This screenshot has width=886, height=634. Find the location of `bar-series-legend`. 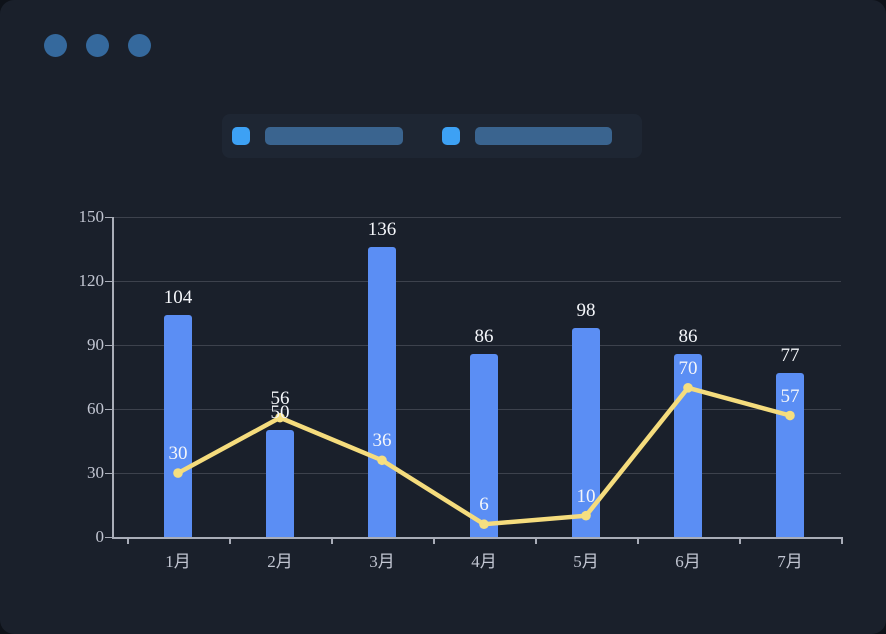

bar-series-legend is located at coordinates (317, 136).